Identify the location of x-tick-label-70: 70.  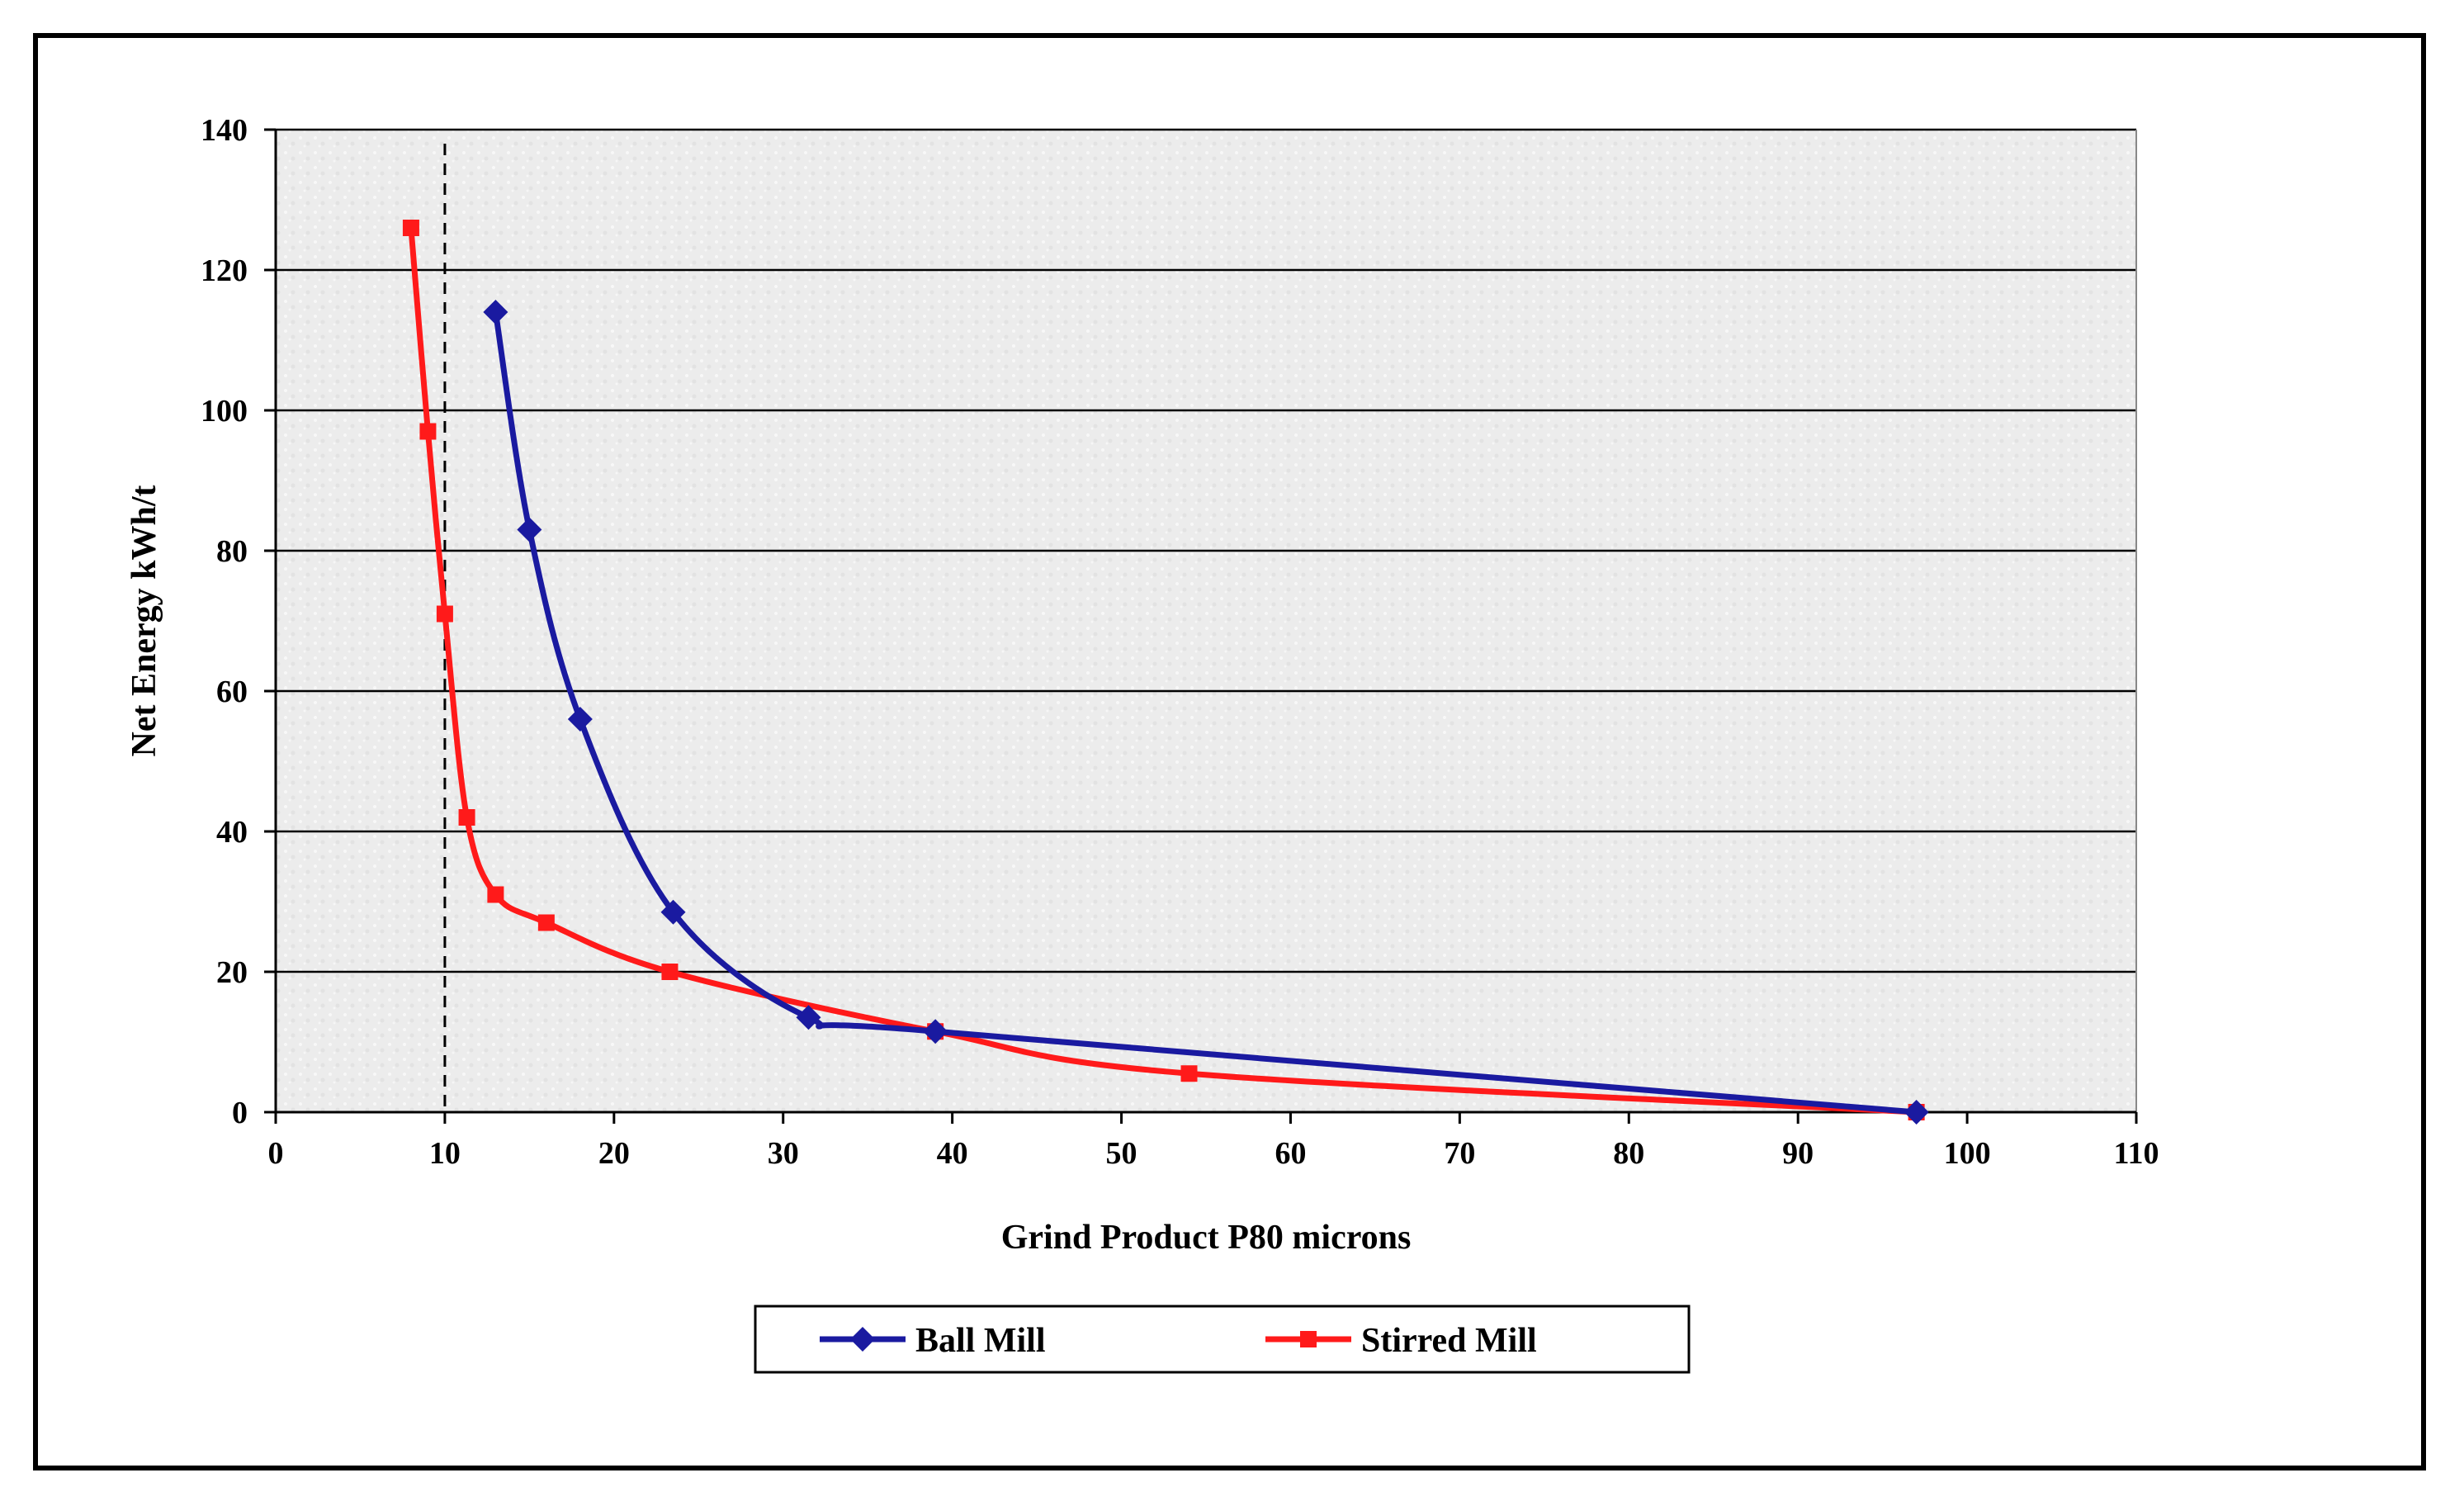
(1460, 1154).